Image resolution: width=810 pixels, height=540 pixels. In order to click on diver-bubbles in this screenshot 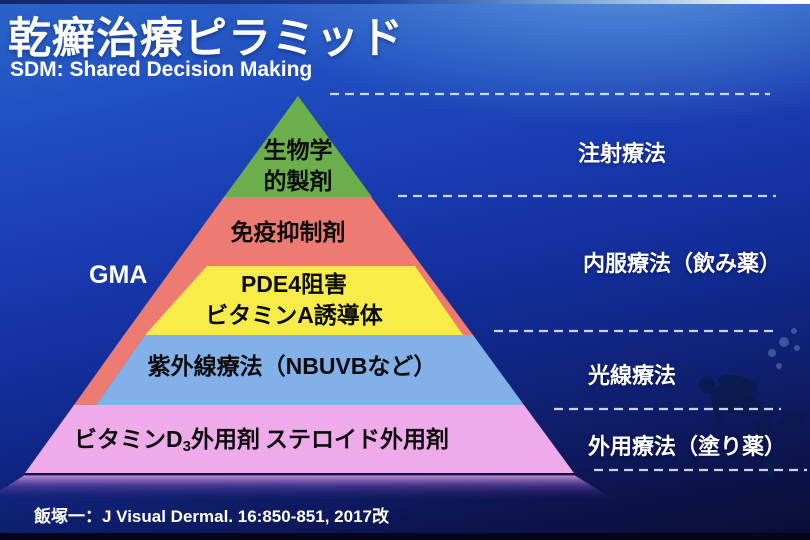, I will do `click(784, 348)`.